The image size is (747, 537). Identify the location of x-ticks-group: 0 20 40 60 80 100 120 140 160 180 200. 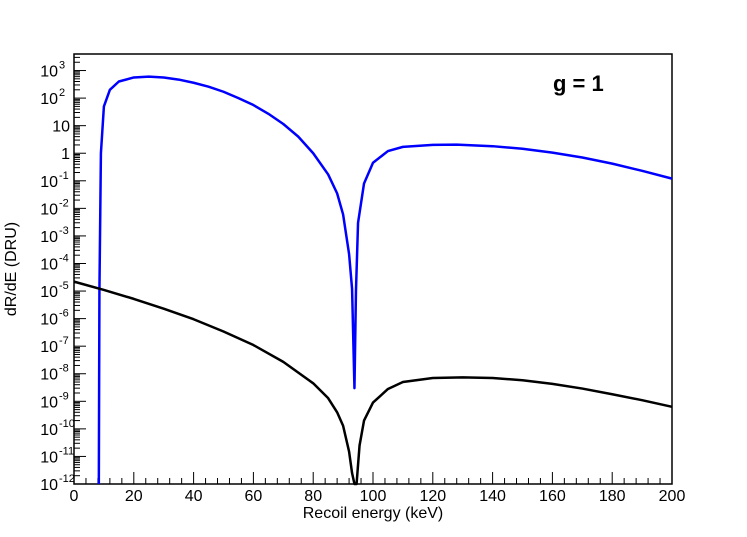
(378, 488).